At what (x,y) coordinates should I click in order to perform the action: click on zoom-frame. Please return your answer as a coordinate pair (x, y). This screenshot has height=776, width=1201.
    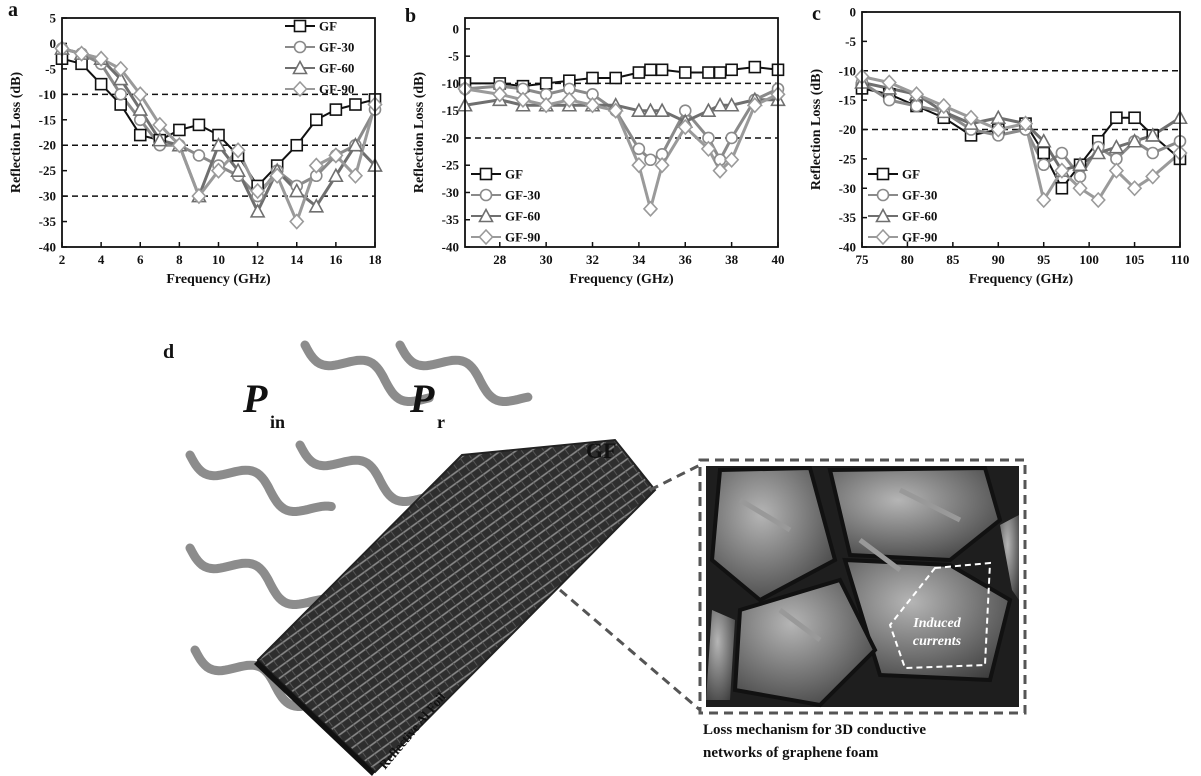
    Looking at the image, I should click on (862, 586).